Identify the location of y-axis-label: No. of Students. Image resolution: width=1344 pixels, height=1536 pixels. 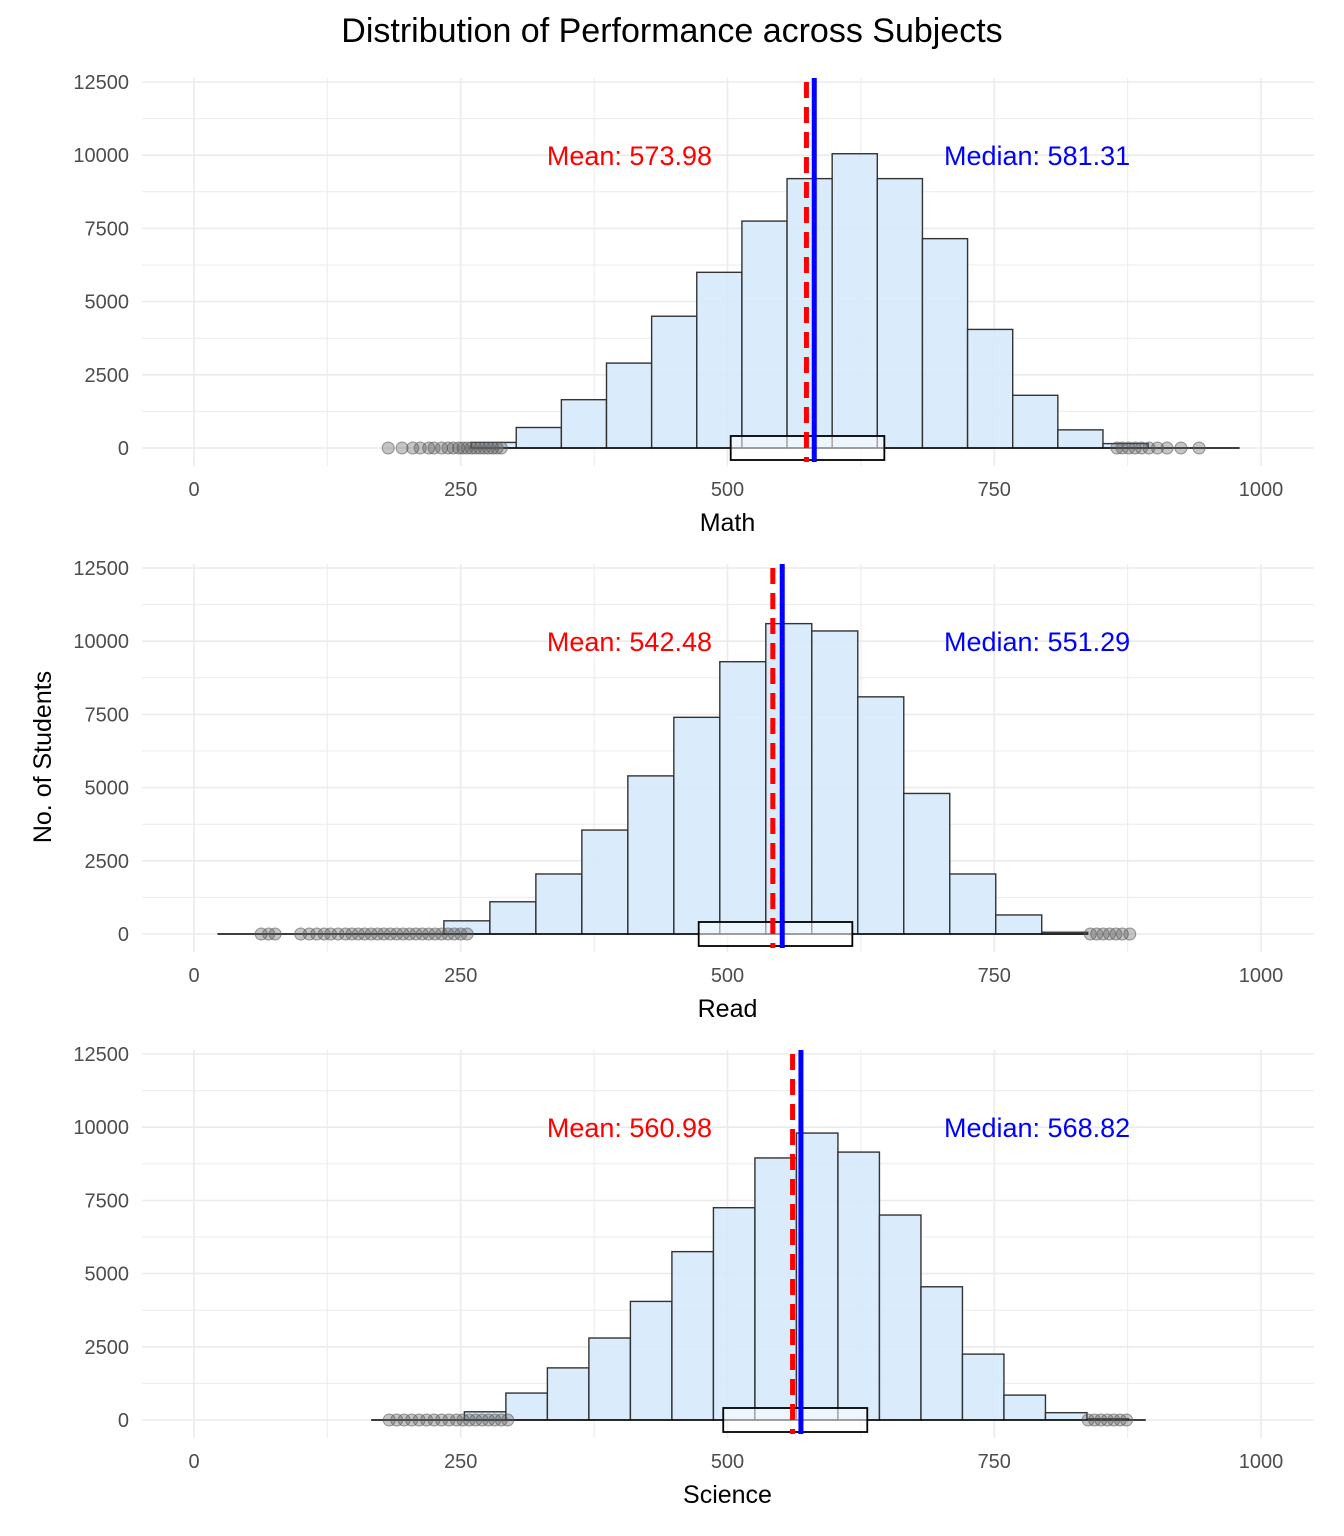
(43, 757).